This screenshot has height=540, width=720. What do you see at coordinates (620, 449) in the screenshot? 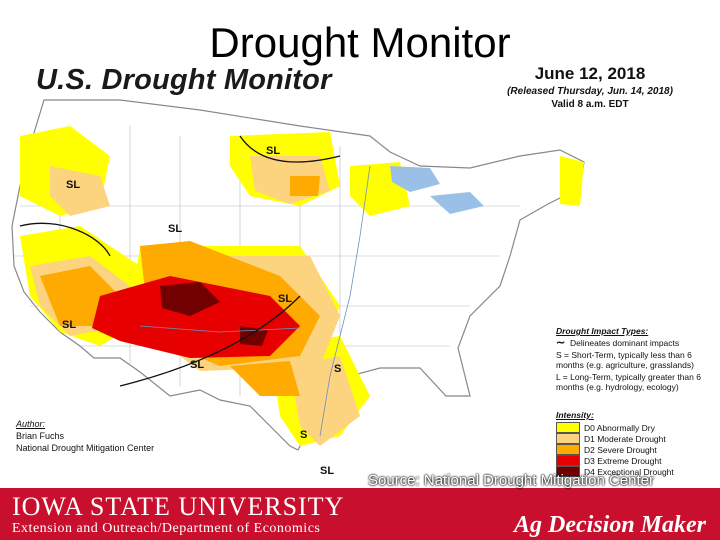
I see `legend-label: D2 Severe Drought` at bounding box center [620, 449].